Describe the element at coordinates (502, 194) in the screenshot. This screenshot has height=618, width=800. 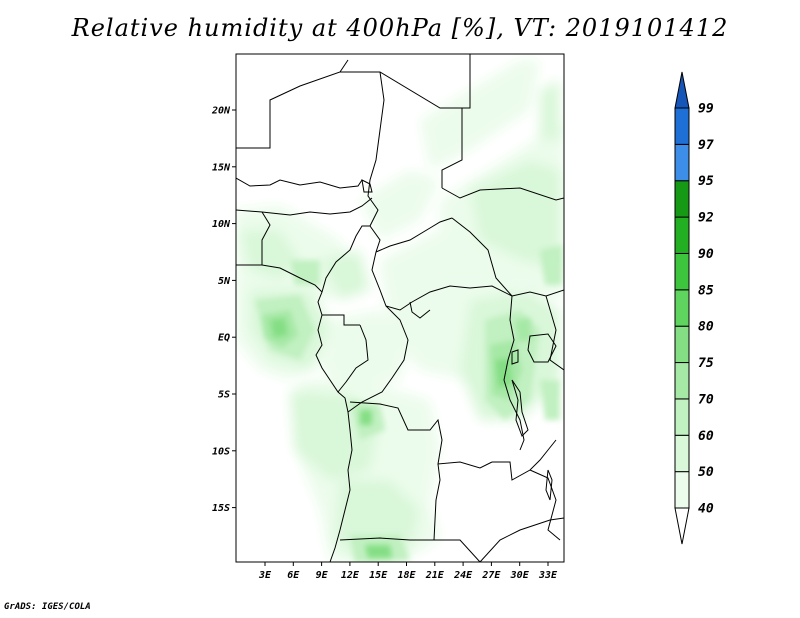
I see `border-sudan-ethiopia` at that location.